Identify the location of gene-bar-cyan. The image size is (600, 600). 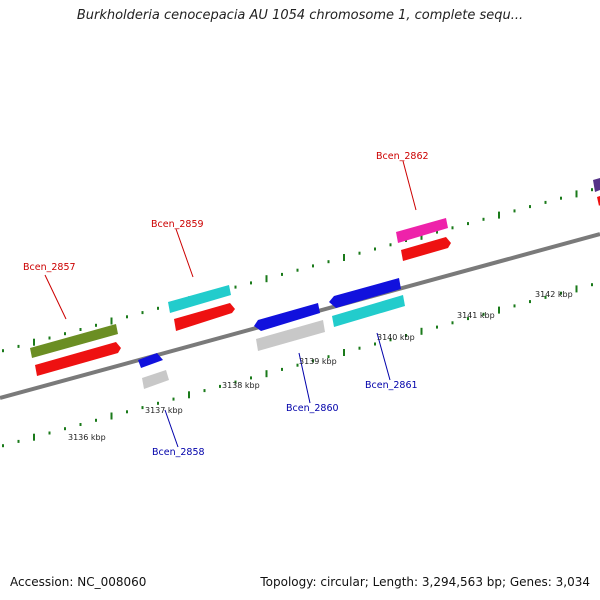
(199, 299).